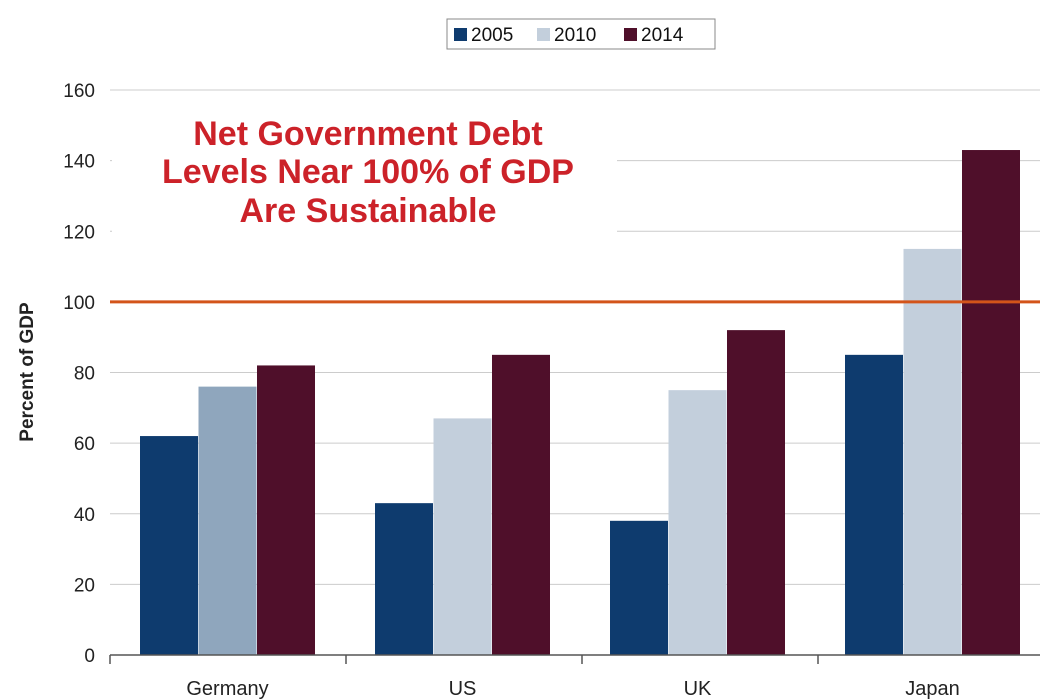  What do you see at coordinates (79, 91) in the screenshot?
I see `y-tick-label: 160` at bounding box center [79, 91].